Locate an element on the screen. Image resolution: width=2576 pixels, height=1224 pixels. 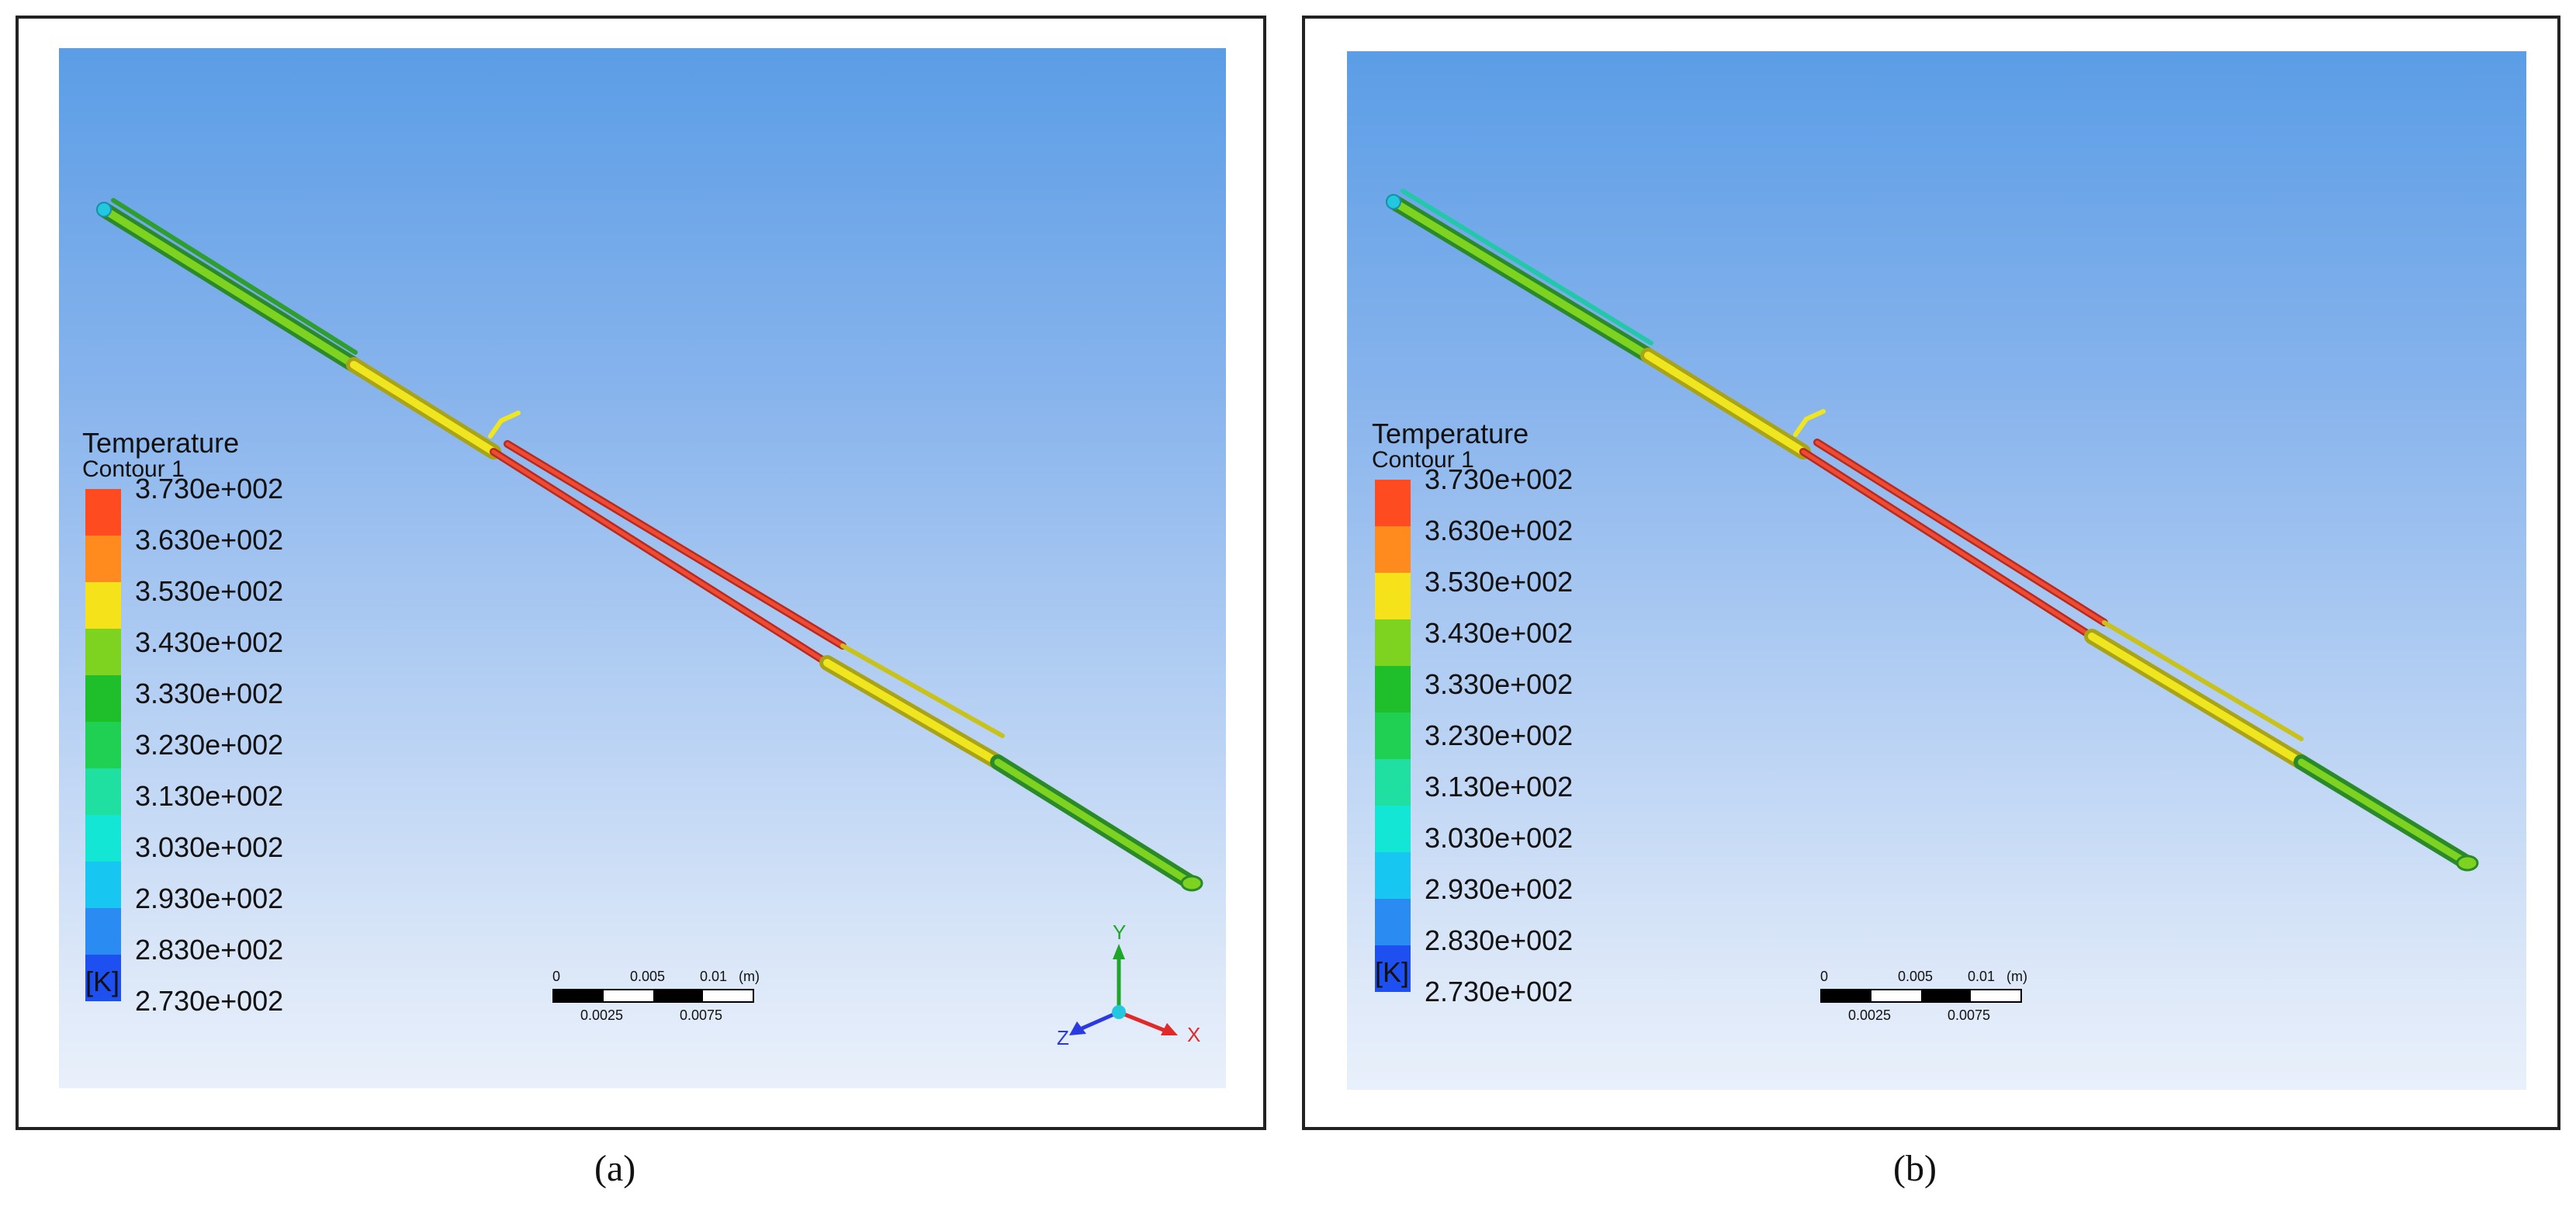
pipe-inlet-a is located at coordinates (104, 209).